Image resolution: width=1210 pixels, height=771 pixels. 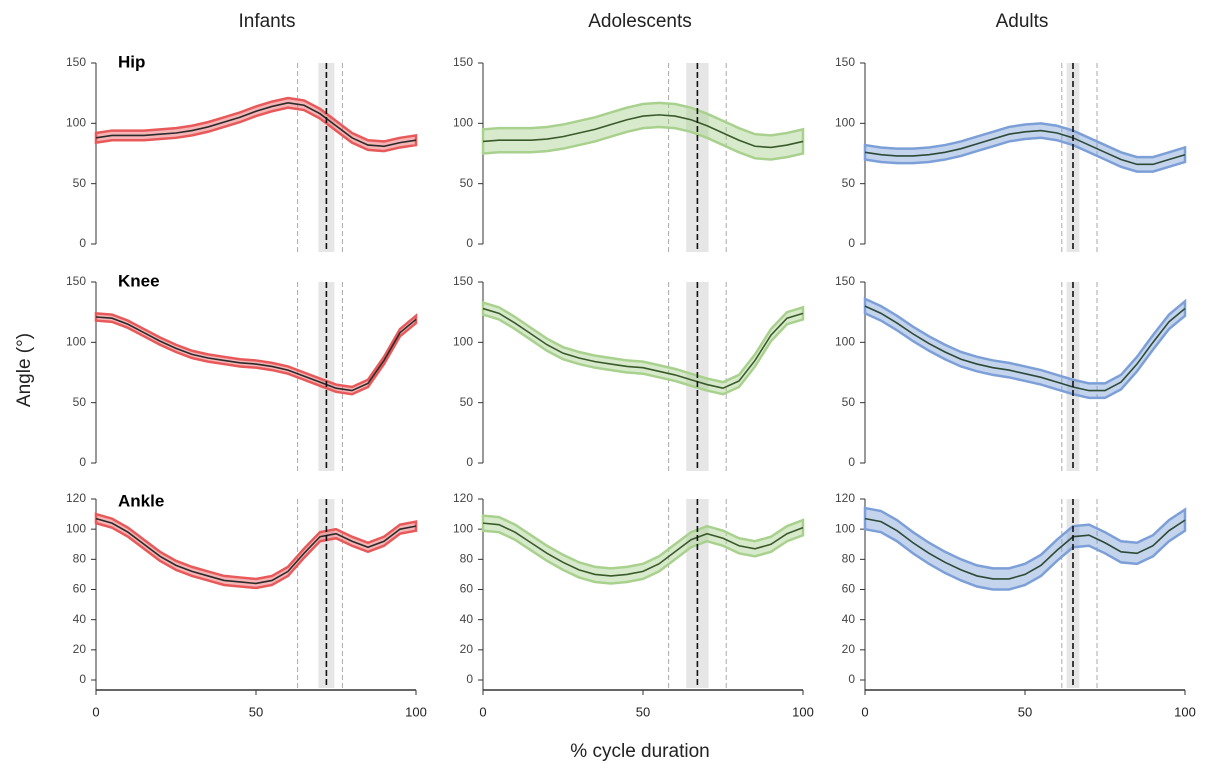 I want to click on column-title: Adolescents, so click(x=640, y=21).